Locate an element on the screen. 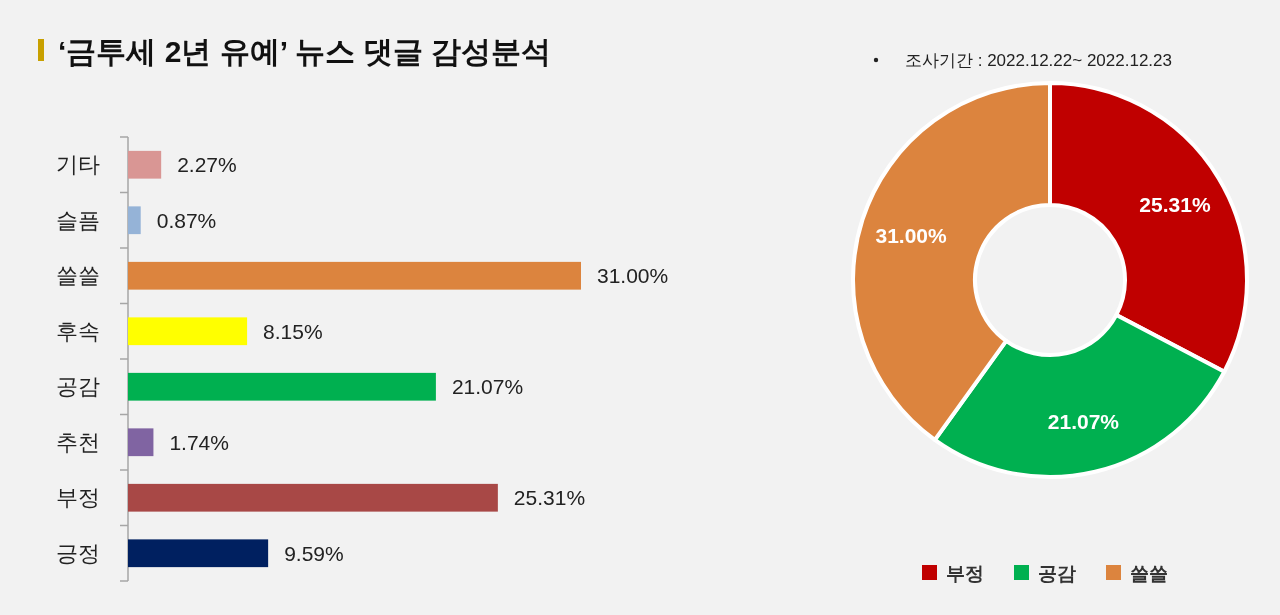 The height and width of the screenshot is (615, 1280). y-tick-label: 공감 is located at coordinates (78, 387).